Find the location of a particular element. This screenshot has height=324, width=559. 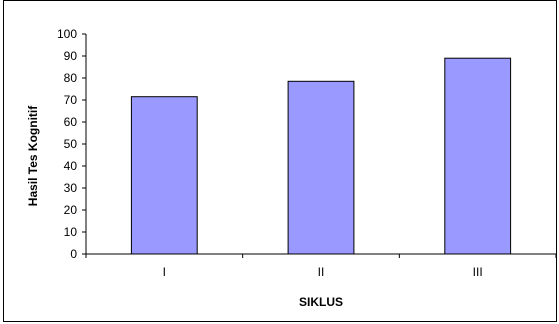

y-tick-label: 20 is located at coordinates (71, 210).